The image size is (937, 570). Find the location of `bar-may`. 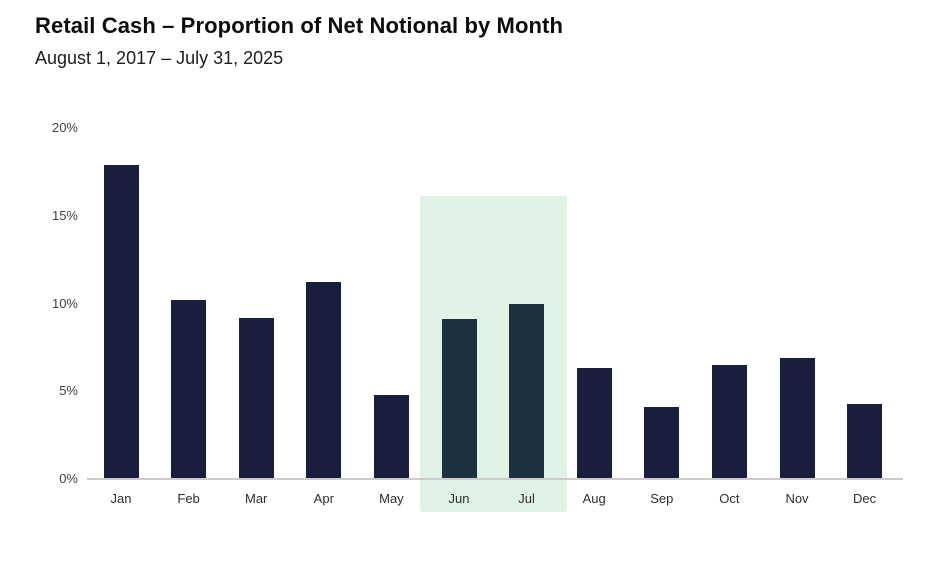

bar-may is located at coordinates (391, 436).